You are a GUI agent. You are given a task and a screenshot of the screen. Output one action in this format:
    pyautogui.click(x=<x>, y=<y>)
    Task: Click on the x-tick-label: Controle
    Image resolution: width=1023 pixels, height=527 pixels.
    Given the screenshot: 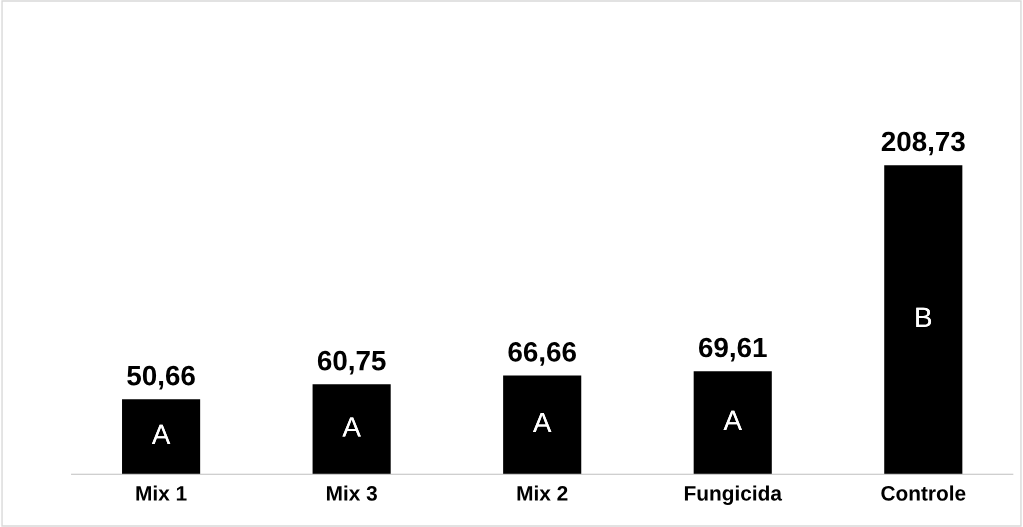 What is the action you would take?
    pyautogui.click(x=923, y=493)
    